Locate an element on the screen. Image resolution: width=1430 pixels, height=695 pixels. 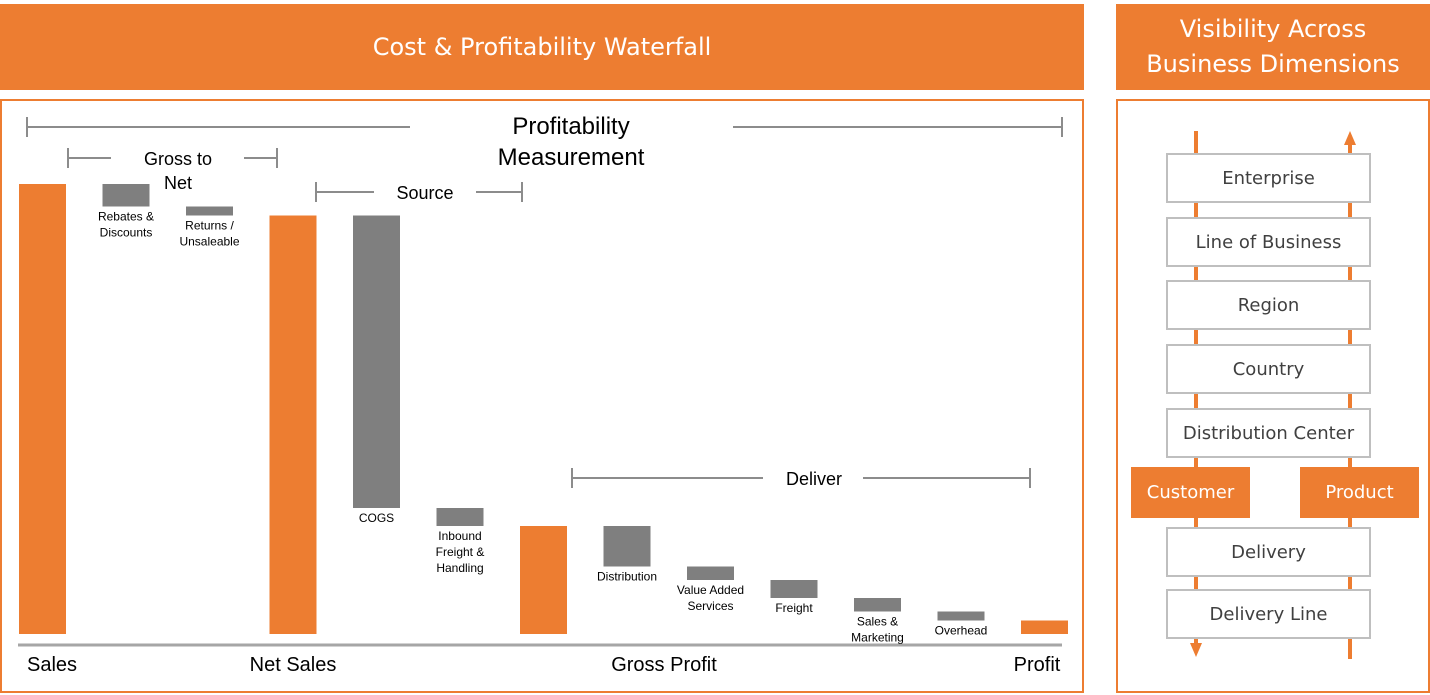
bar-label-gross-profit: Gross Profit is located at coordinates (664, 665).